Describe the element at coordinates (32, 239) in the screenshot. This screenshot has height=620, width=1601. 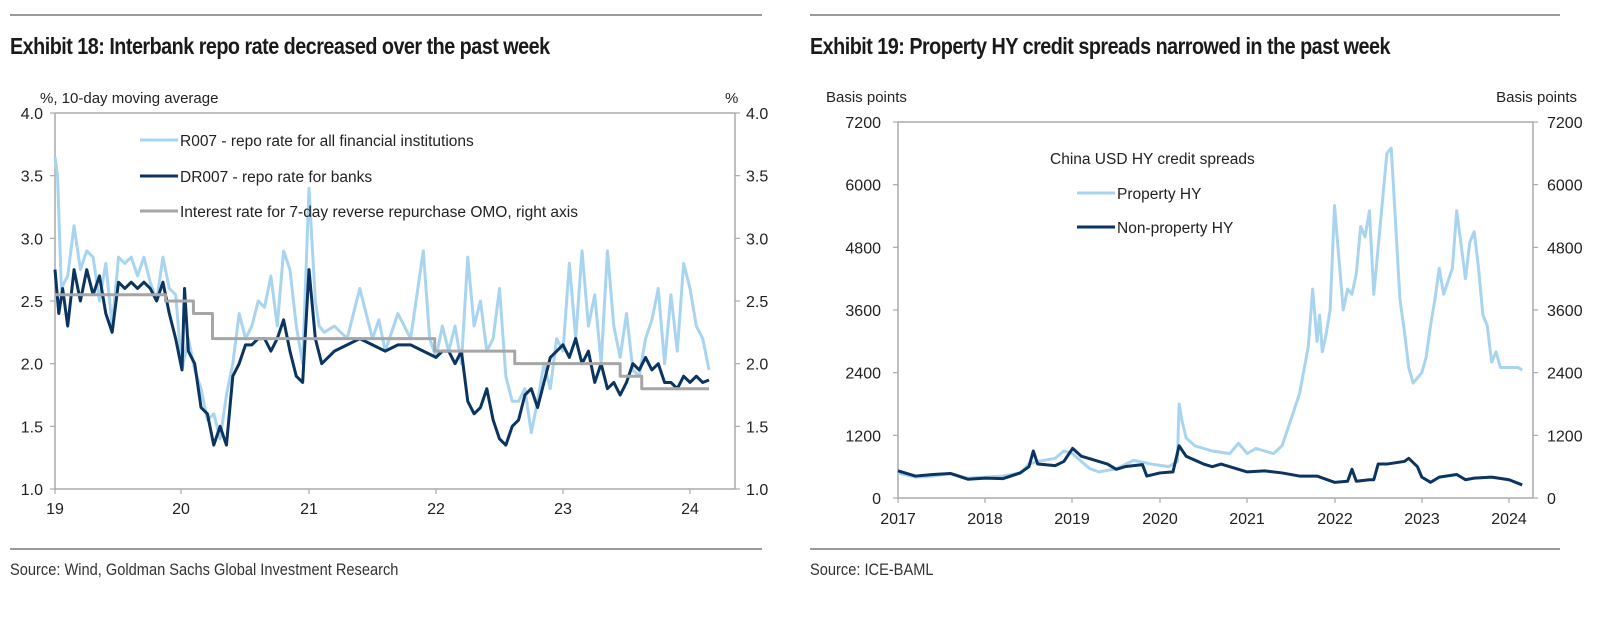
I see `y-tick-label-left: 3.0` at that location.